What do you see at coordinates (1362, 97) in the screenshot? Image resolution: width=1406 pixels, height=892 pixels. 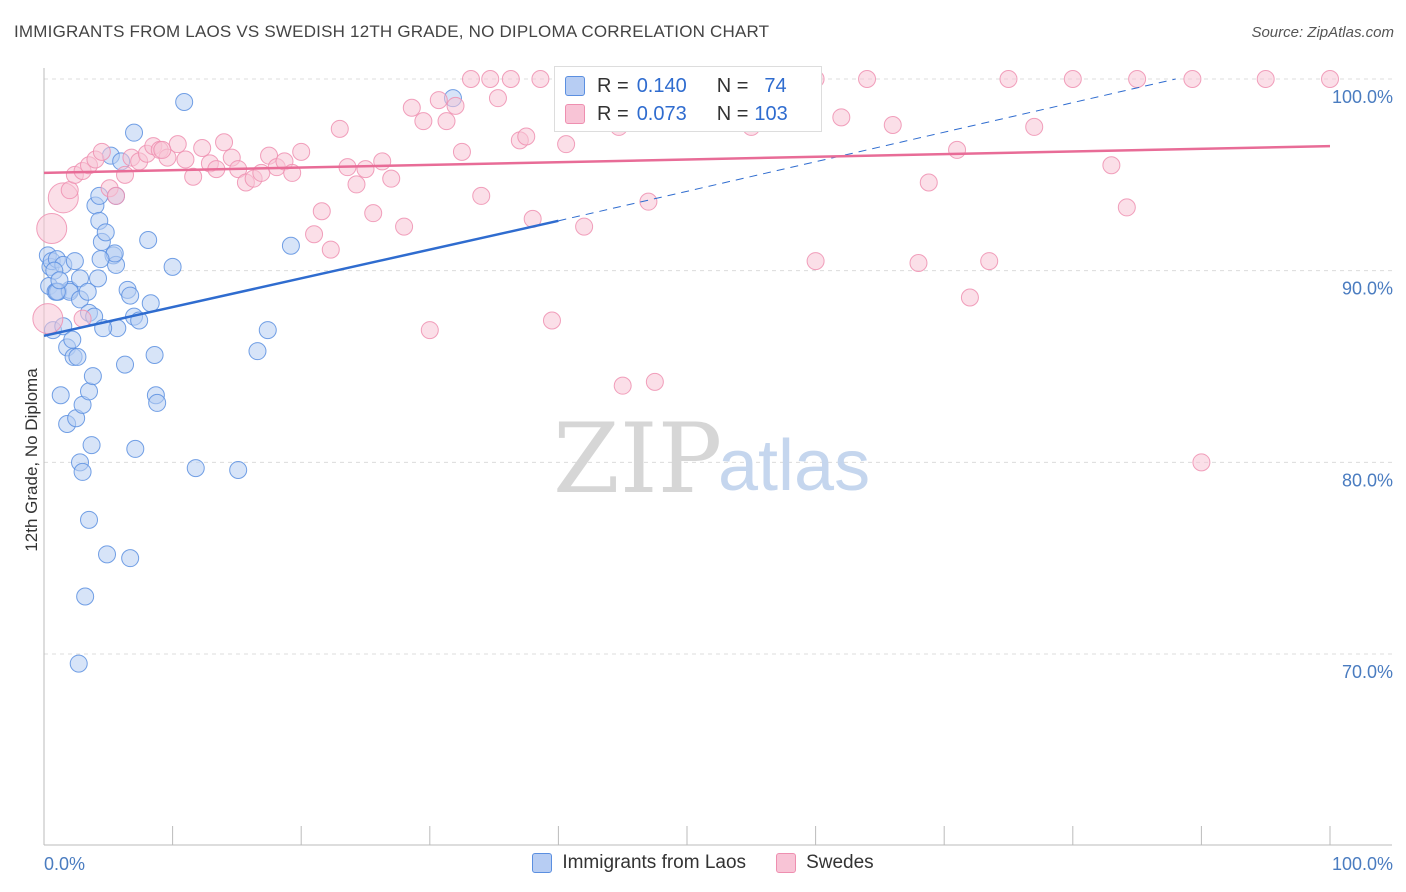 I see `y-tick-label: 100.0%` at bounding box center [1362, 97].